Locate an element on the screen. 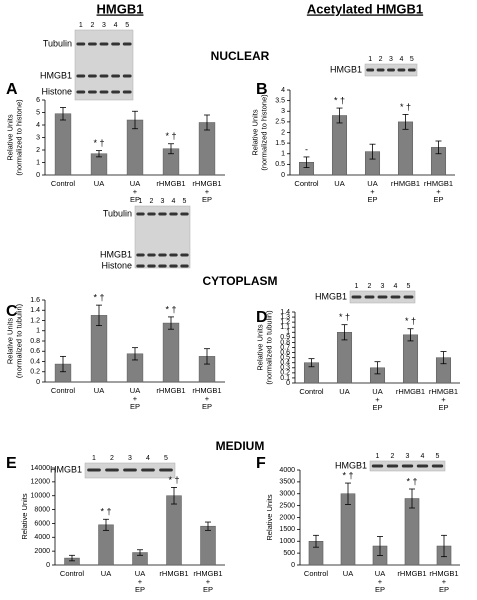  y-axis-label: (normalized to histone) is located at coordinates (263, 132).